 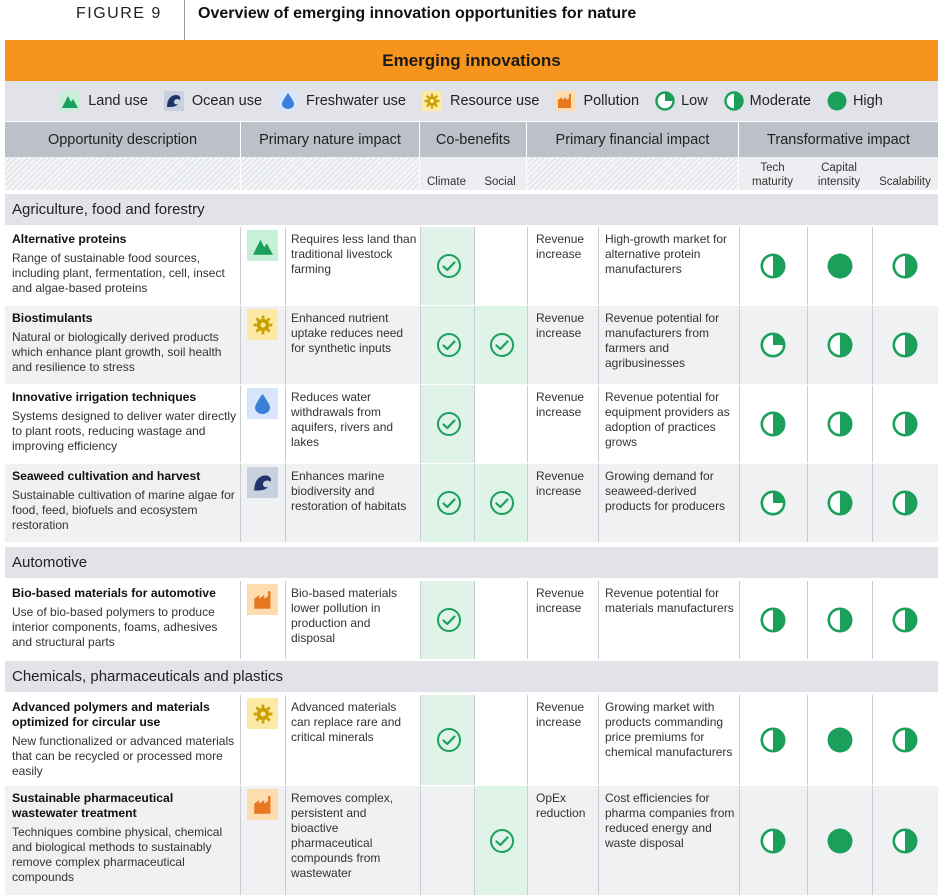 What do you see at coordinates (473, 139) in the screenshot?
I see `column-header-cobenefits: Co-benefits` at bounding box center [473, 139].